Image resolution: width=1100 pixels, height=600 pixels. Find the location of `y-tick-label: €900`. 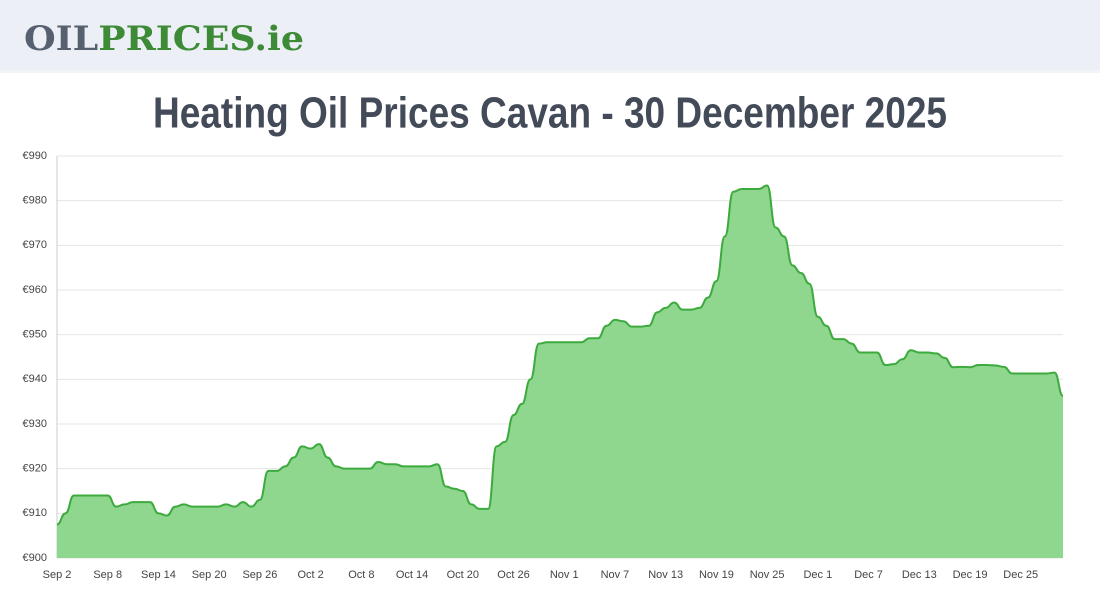

y-tick-label: €900 is located at coordinates (35, 558).